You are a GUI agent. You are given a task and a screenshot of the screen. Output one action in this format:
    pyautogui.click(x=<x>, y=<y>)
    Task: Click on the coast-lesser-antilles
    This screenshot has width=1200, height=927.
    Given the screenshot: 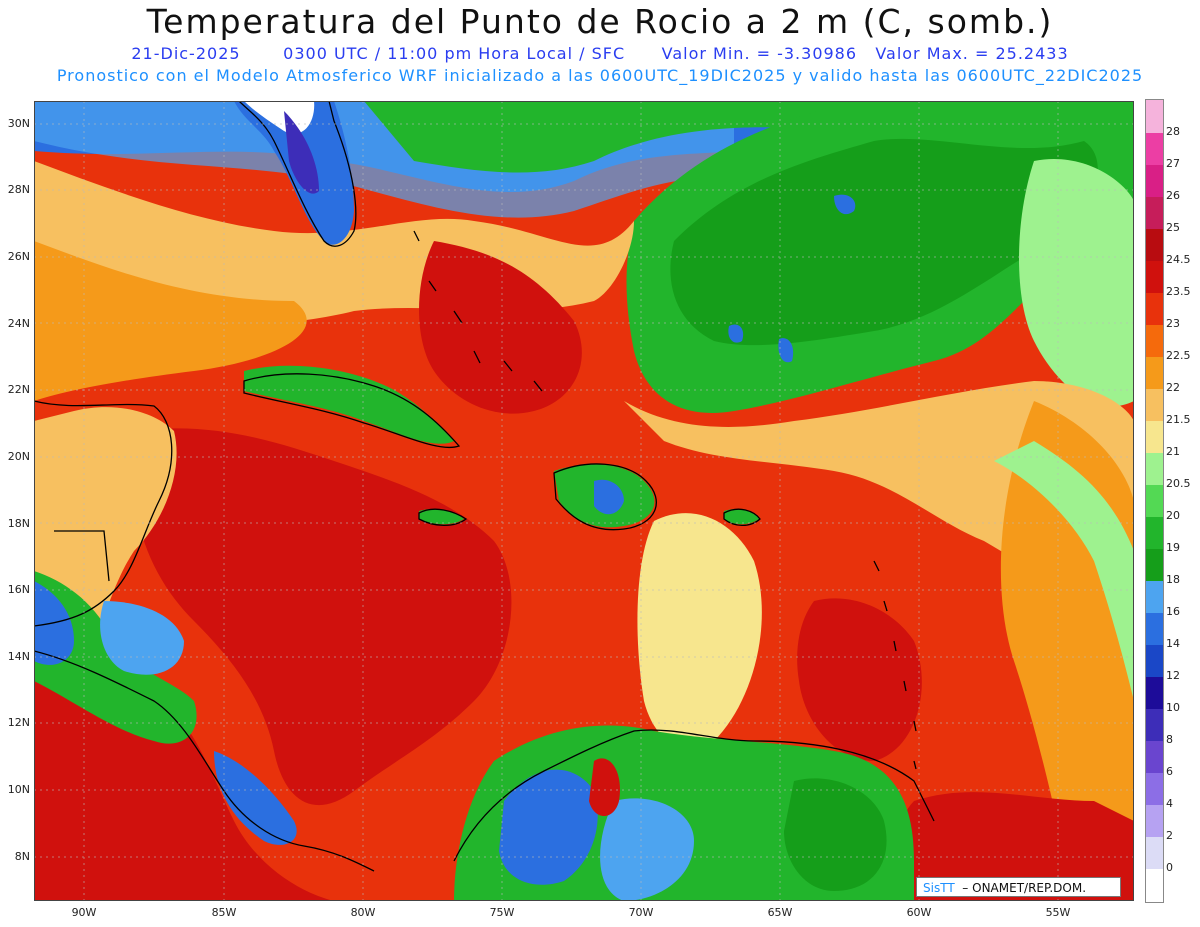 What is the action you would take?
    pyautogui.click(x=895, y=665)
    